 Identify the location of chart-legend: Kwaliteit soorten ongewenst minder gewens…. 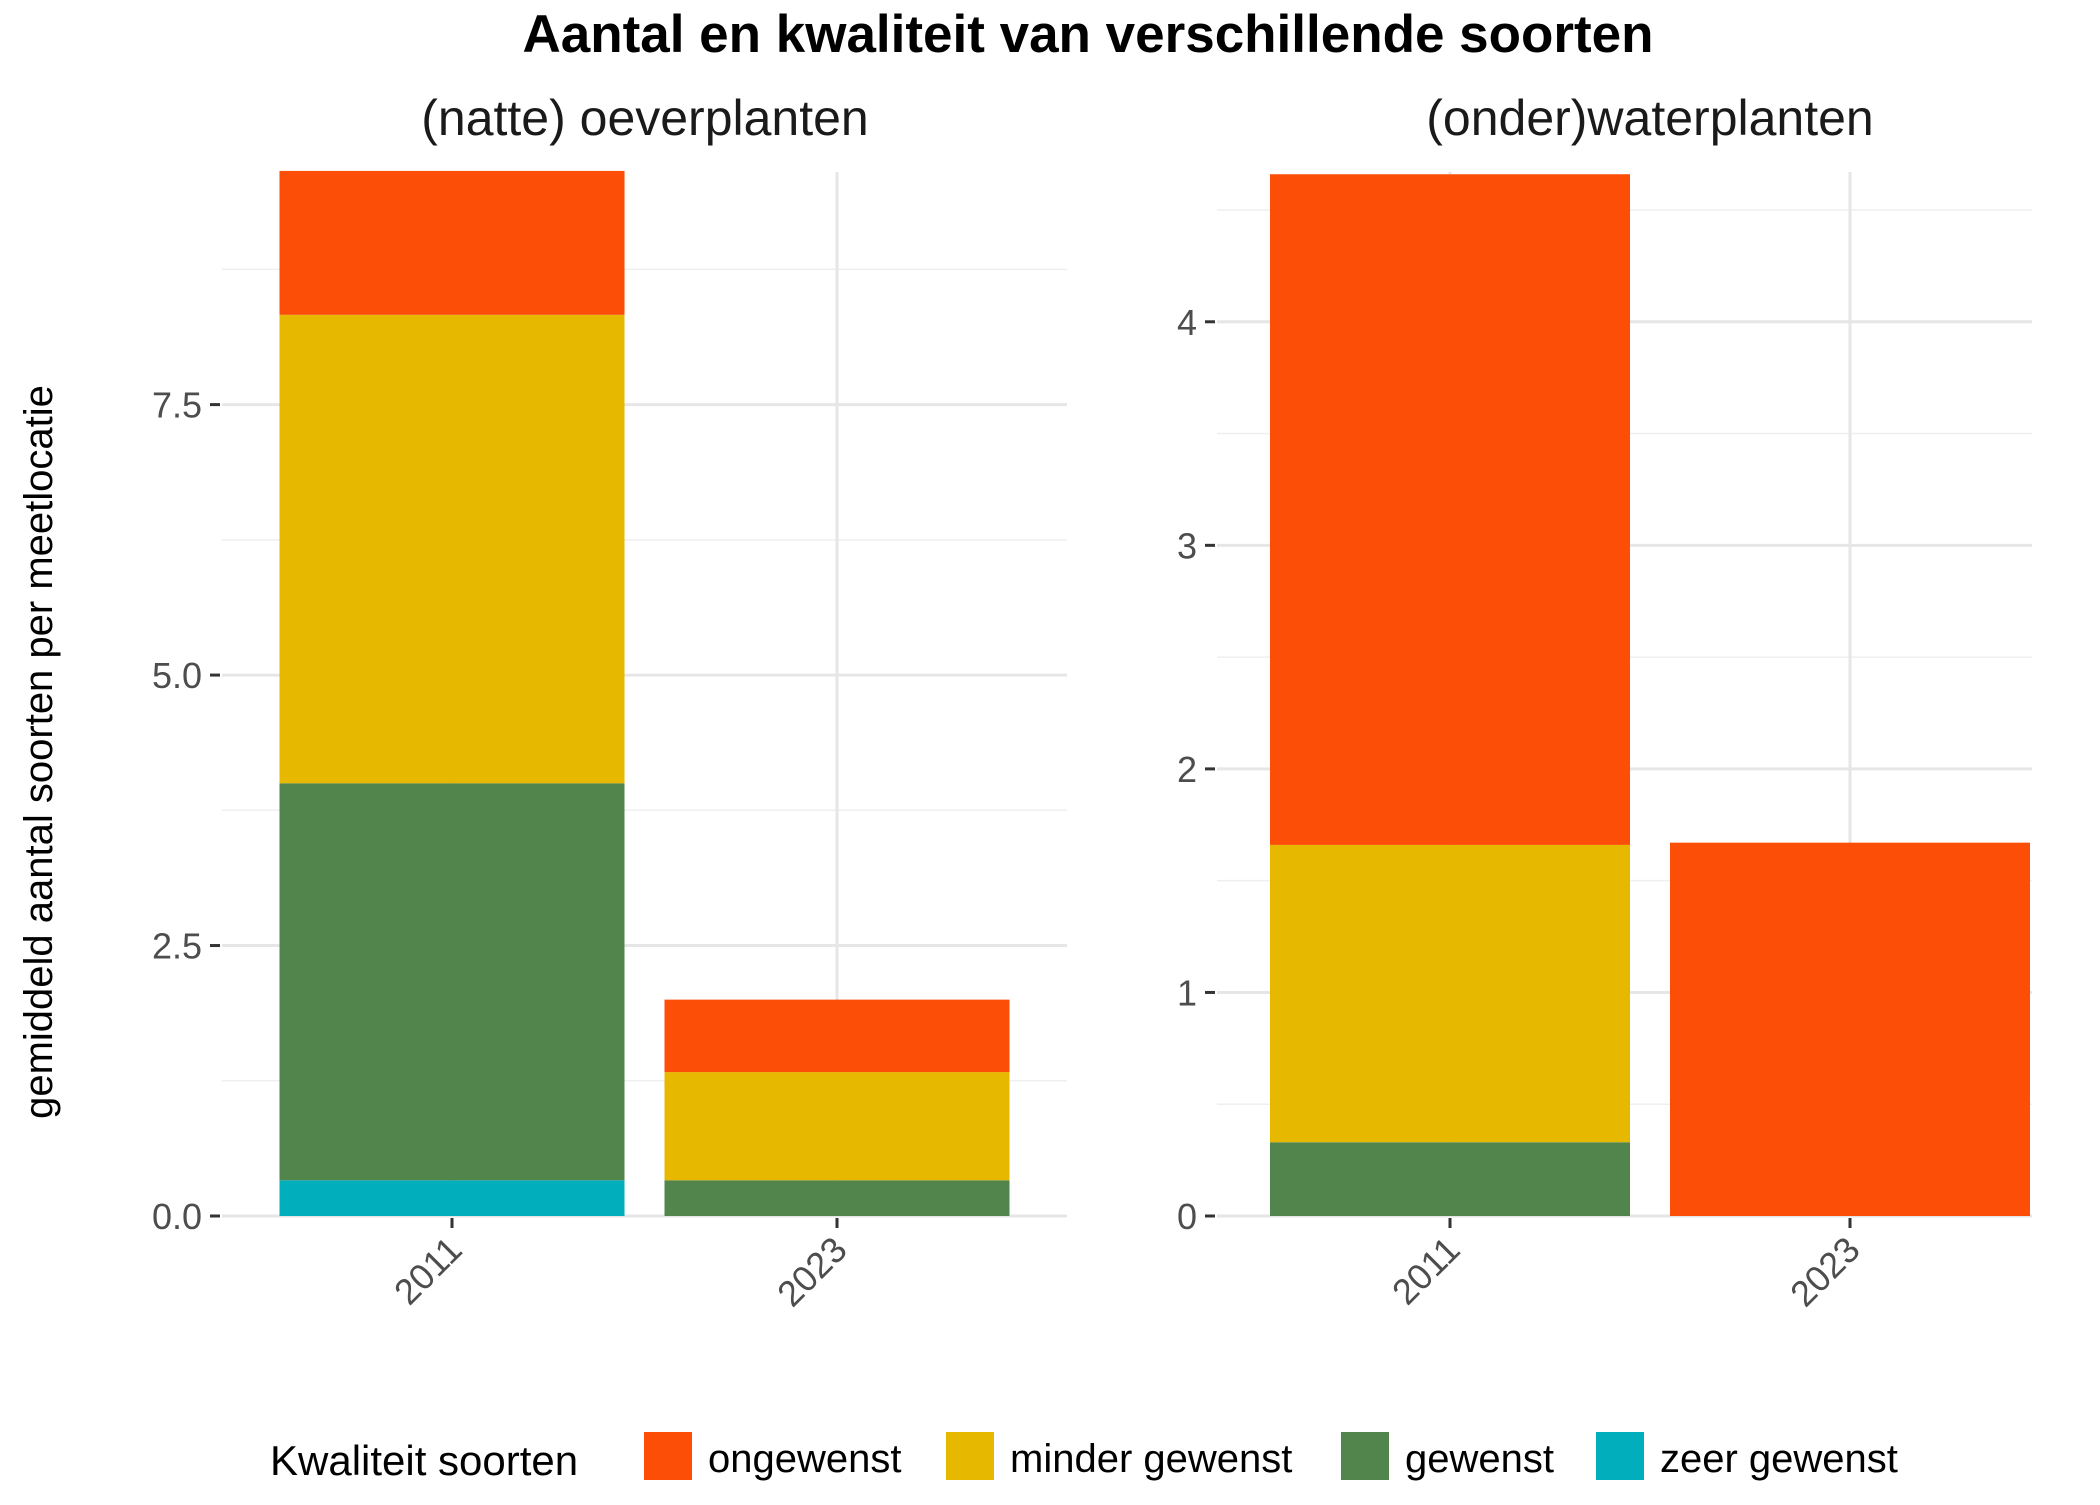
(1084, 1458).